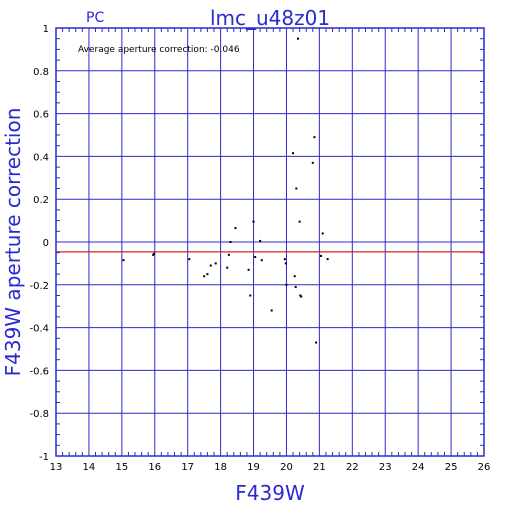 This screenshot has width=512, height=512. What do you see at coordinates (56, 467) in the screenshot?
I see `x-tick-label: 13` at bounding box center [56, 467].